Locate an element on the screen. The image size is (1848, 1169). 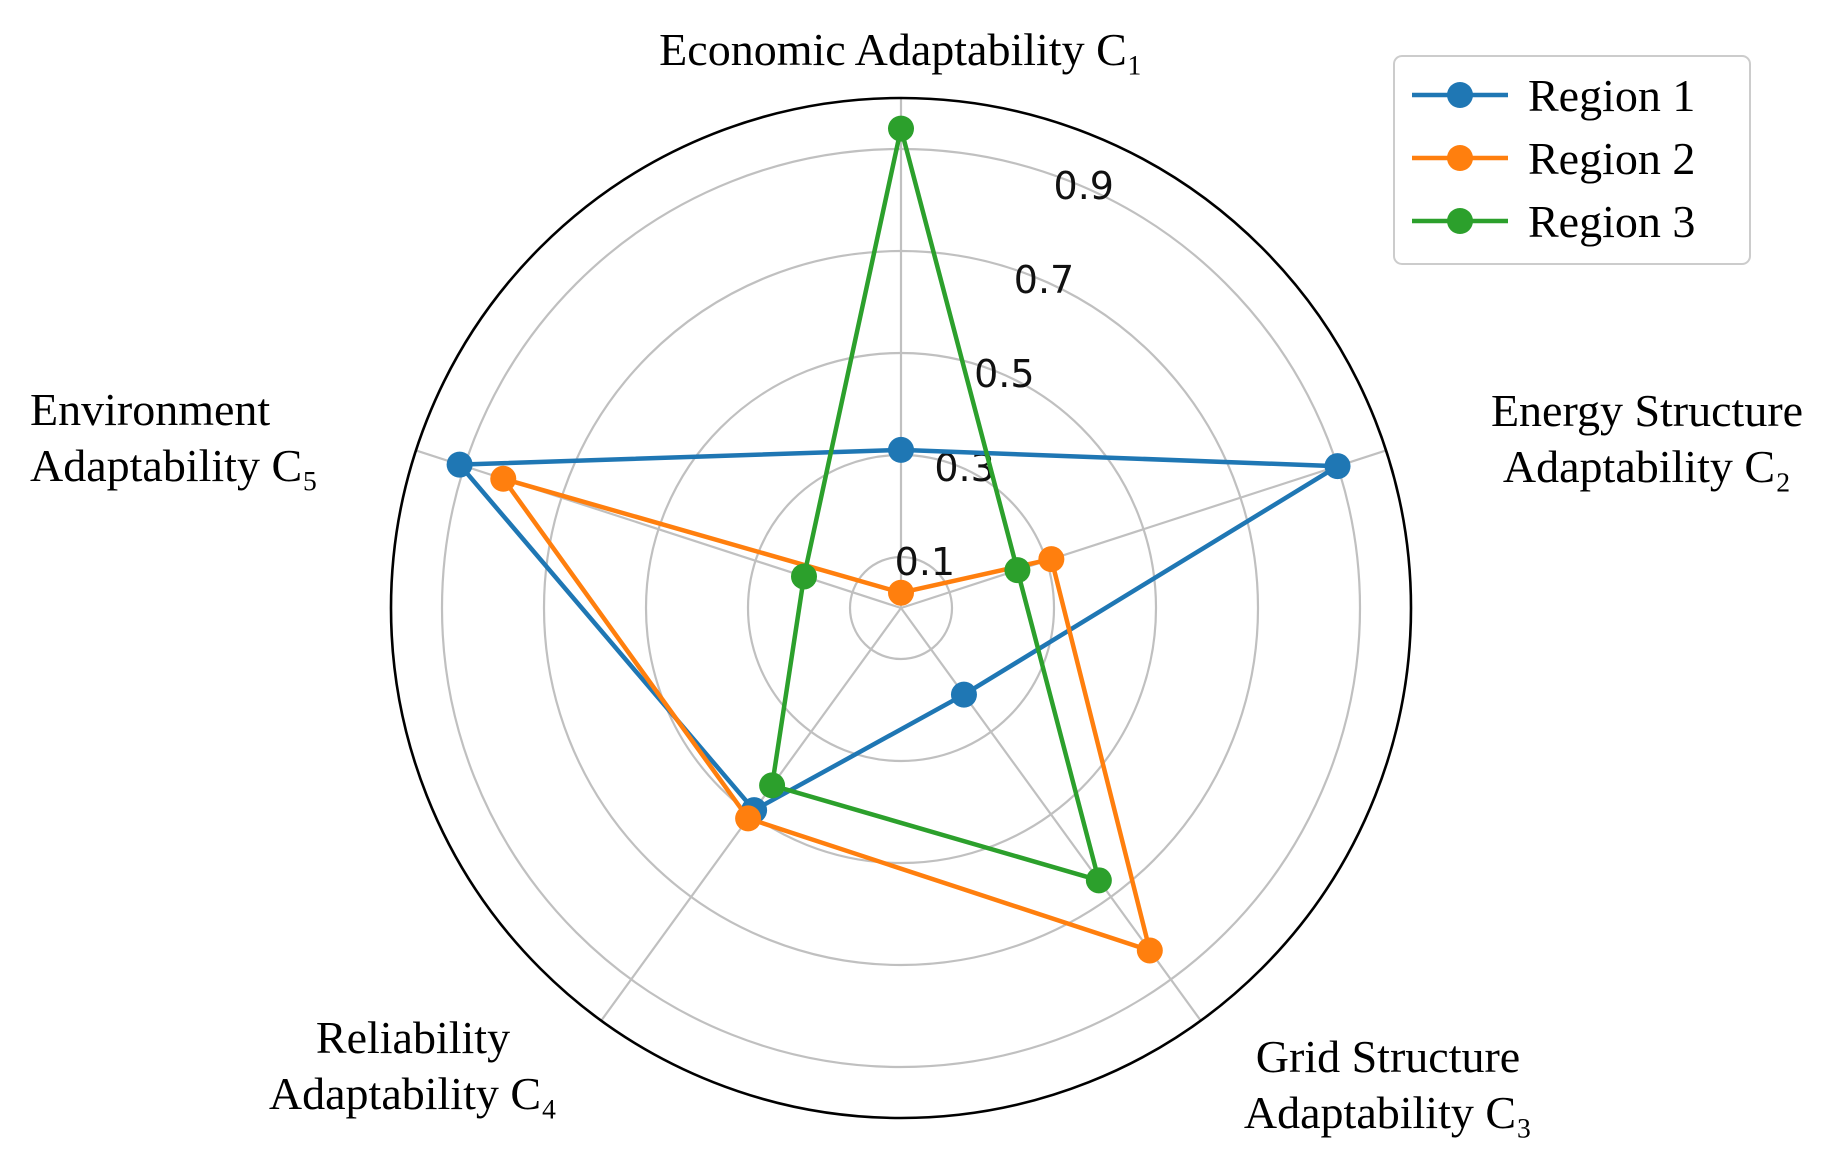
legend-item-1: Region 1 is located at coordinates (1553, 95).